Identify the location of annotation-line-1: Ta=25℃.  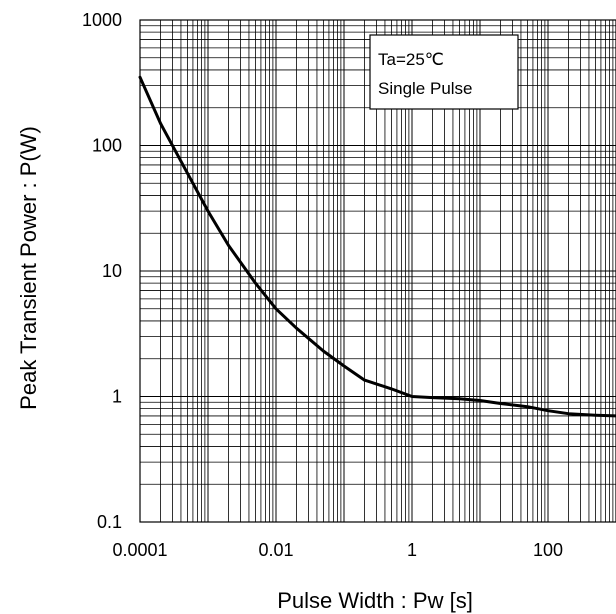
(411, 59).